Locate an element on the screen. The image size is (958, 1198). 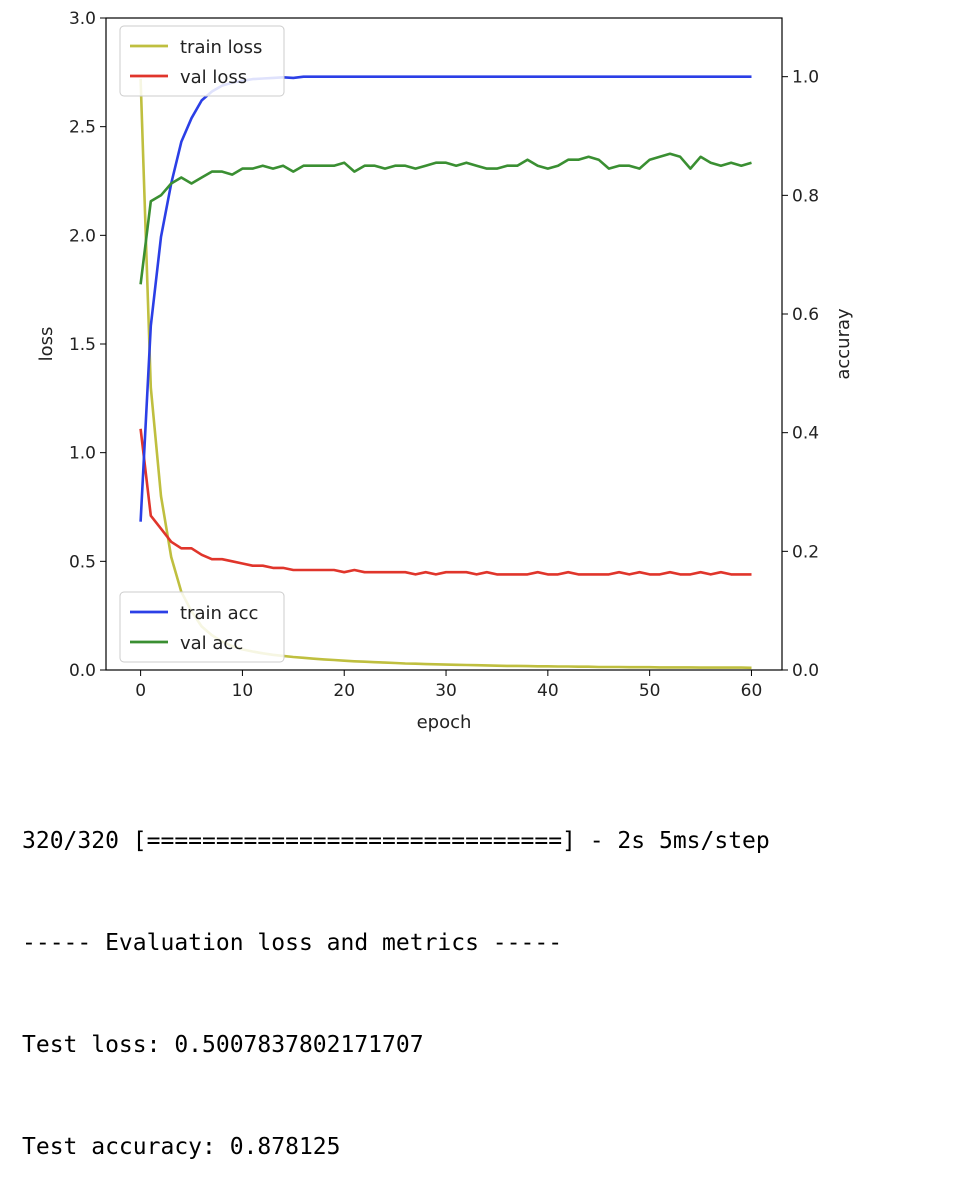
y-left-tick-label: 1.0 is located at coordinates (82, 454).